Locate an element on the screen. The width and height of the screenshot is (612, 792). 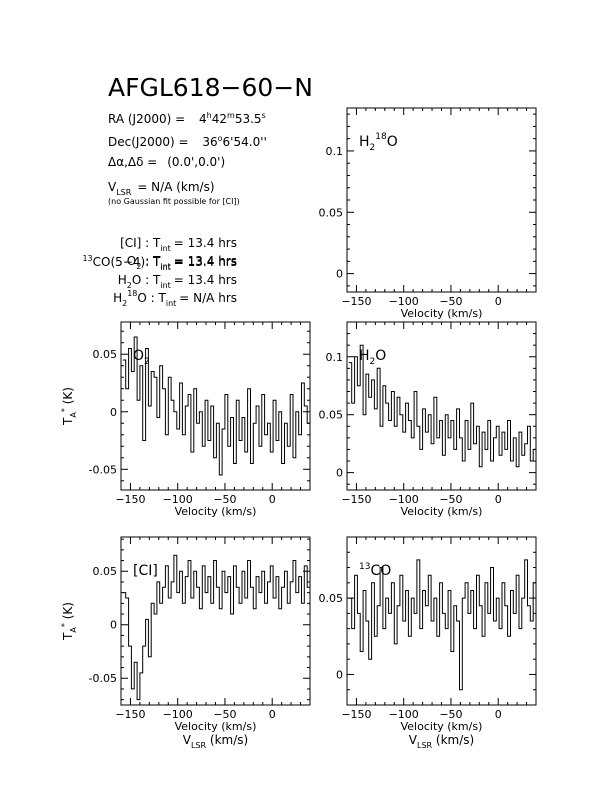
vlsr-line: VLSR = N/A (km/s) is located at coordinates (161, 188).